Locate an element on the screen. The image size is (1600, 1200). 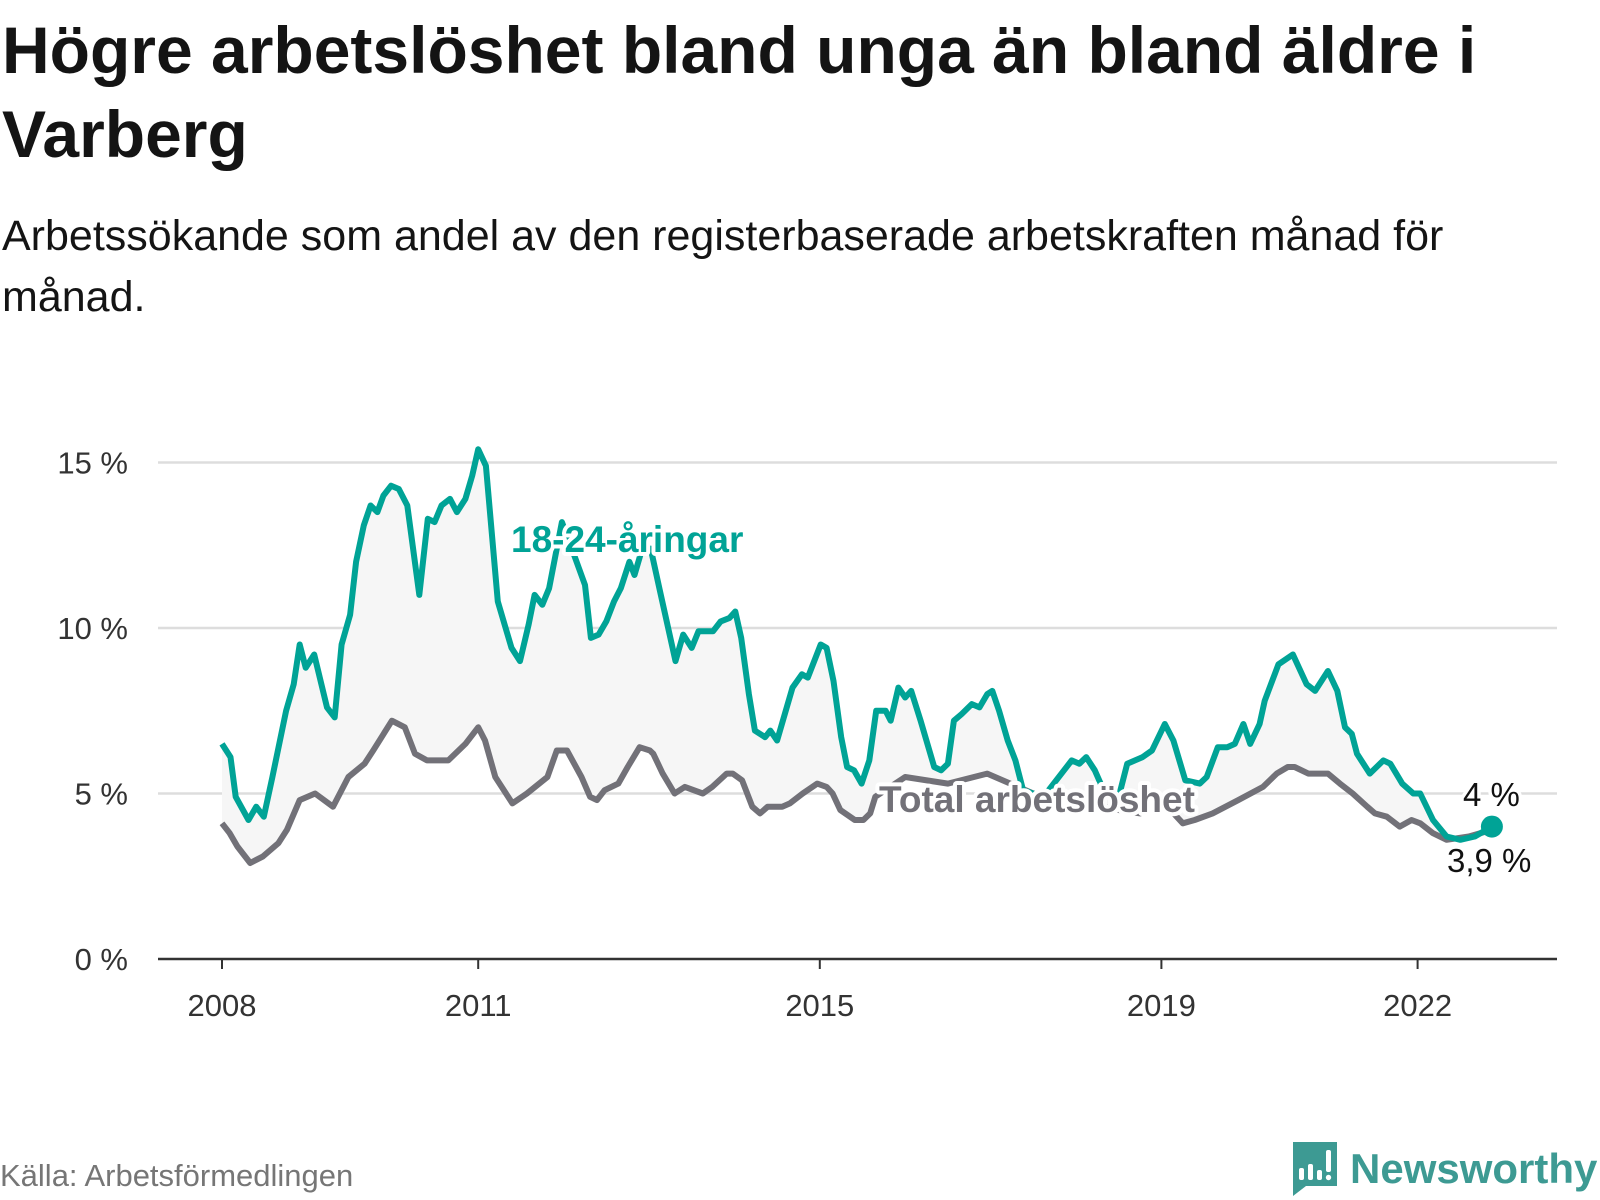
y-tick-label: 10 % is located at coordinates (92, 628).